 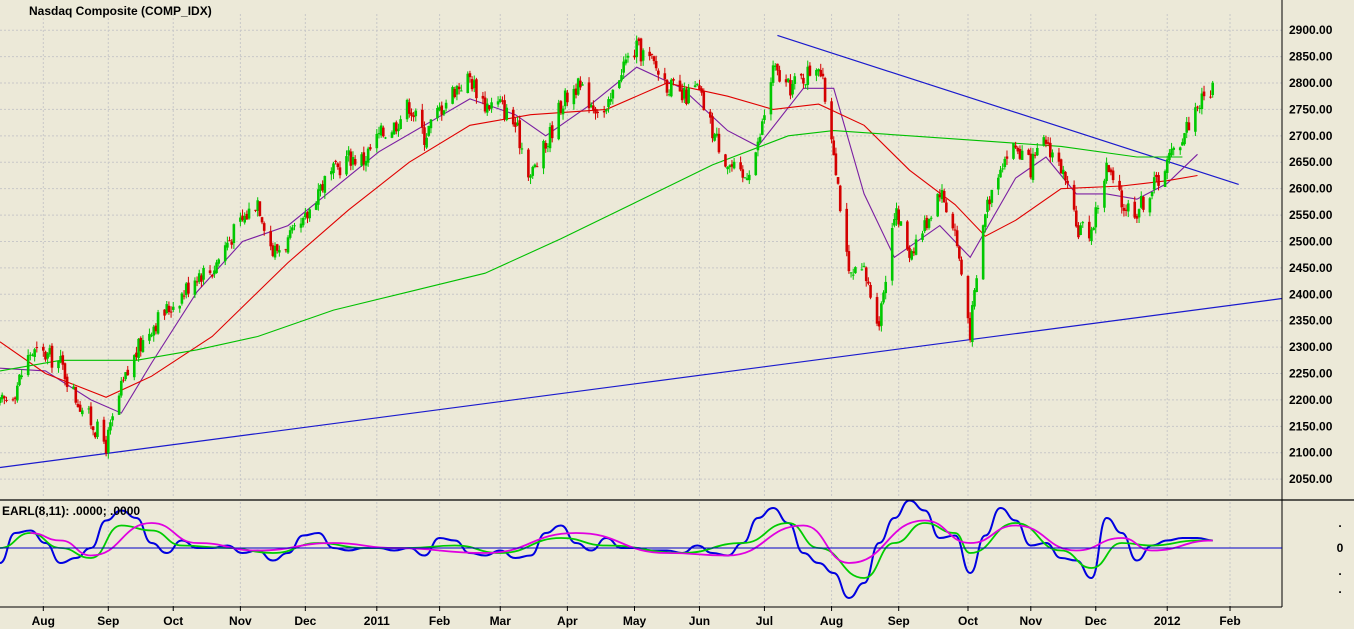 I want to click on x-tick-label: Feb, so click(x=1229, y=621).